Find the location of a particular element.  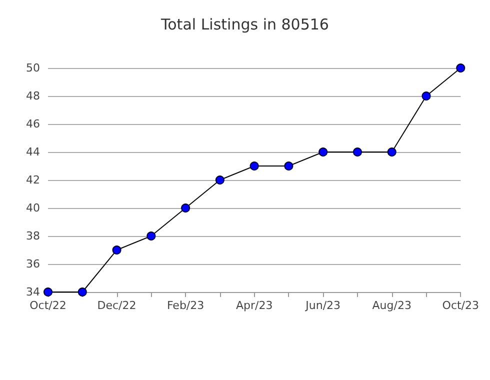

x-tick-label: Dec/22 is located at coordinates (116, 305).